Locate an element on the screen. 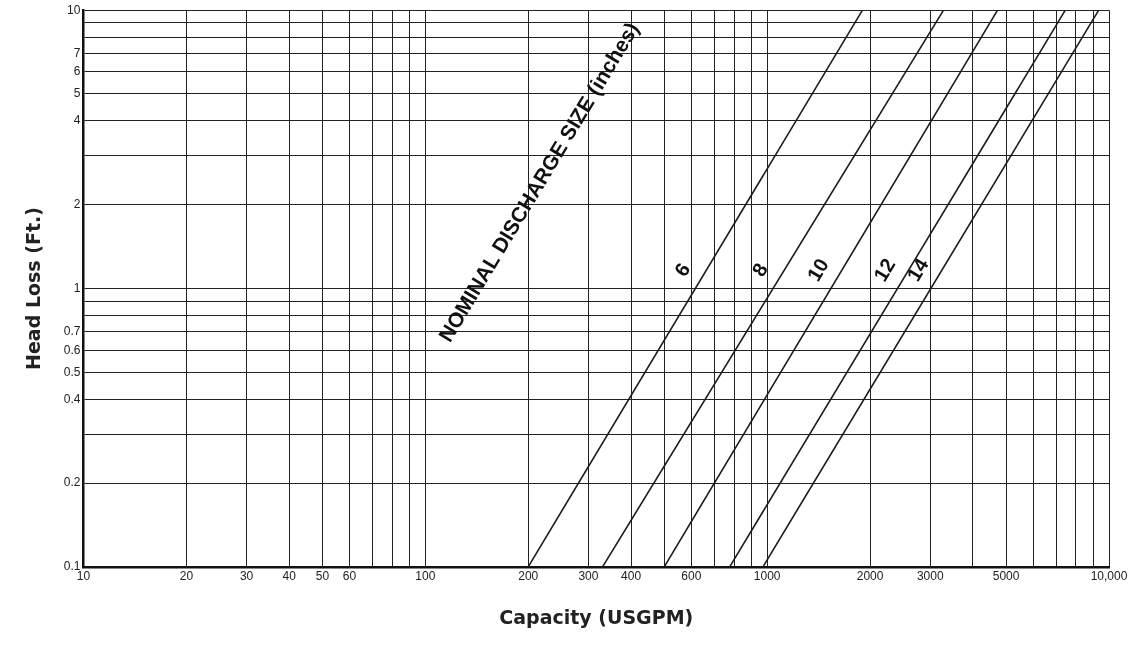 Image resolution: width=1131 pixels, height=648 pixels. x-tick-label: 100 is located at coordinates (425, 576).